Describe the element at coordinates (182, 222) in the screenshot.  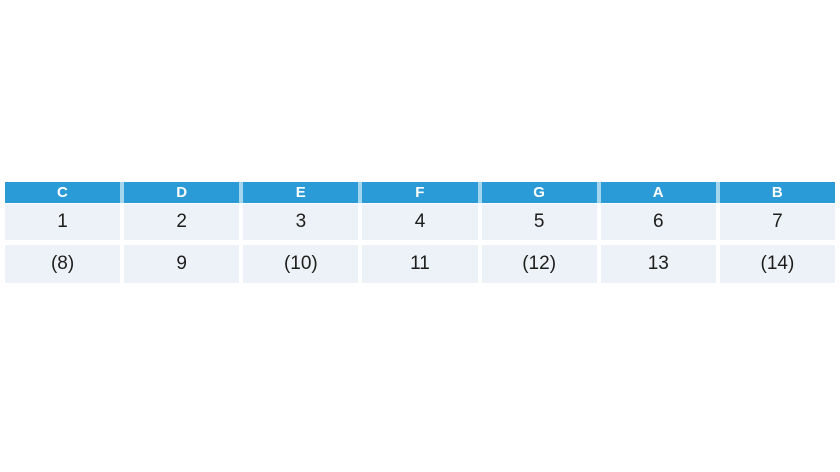
I see `table-cell: 2` at that location.